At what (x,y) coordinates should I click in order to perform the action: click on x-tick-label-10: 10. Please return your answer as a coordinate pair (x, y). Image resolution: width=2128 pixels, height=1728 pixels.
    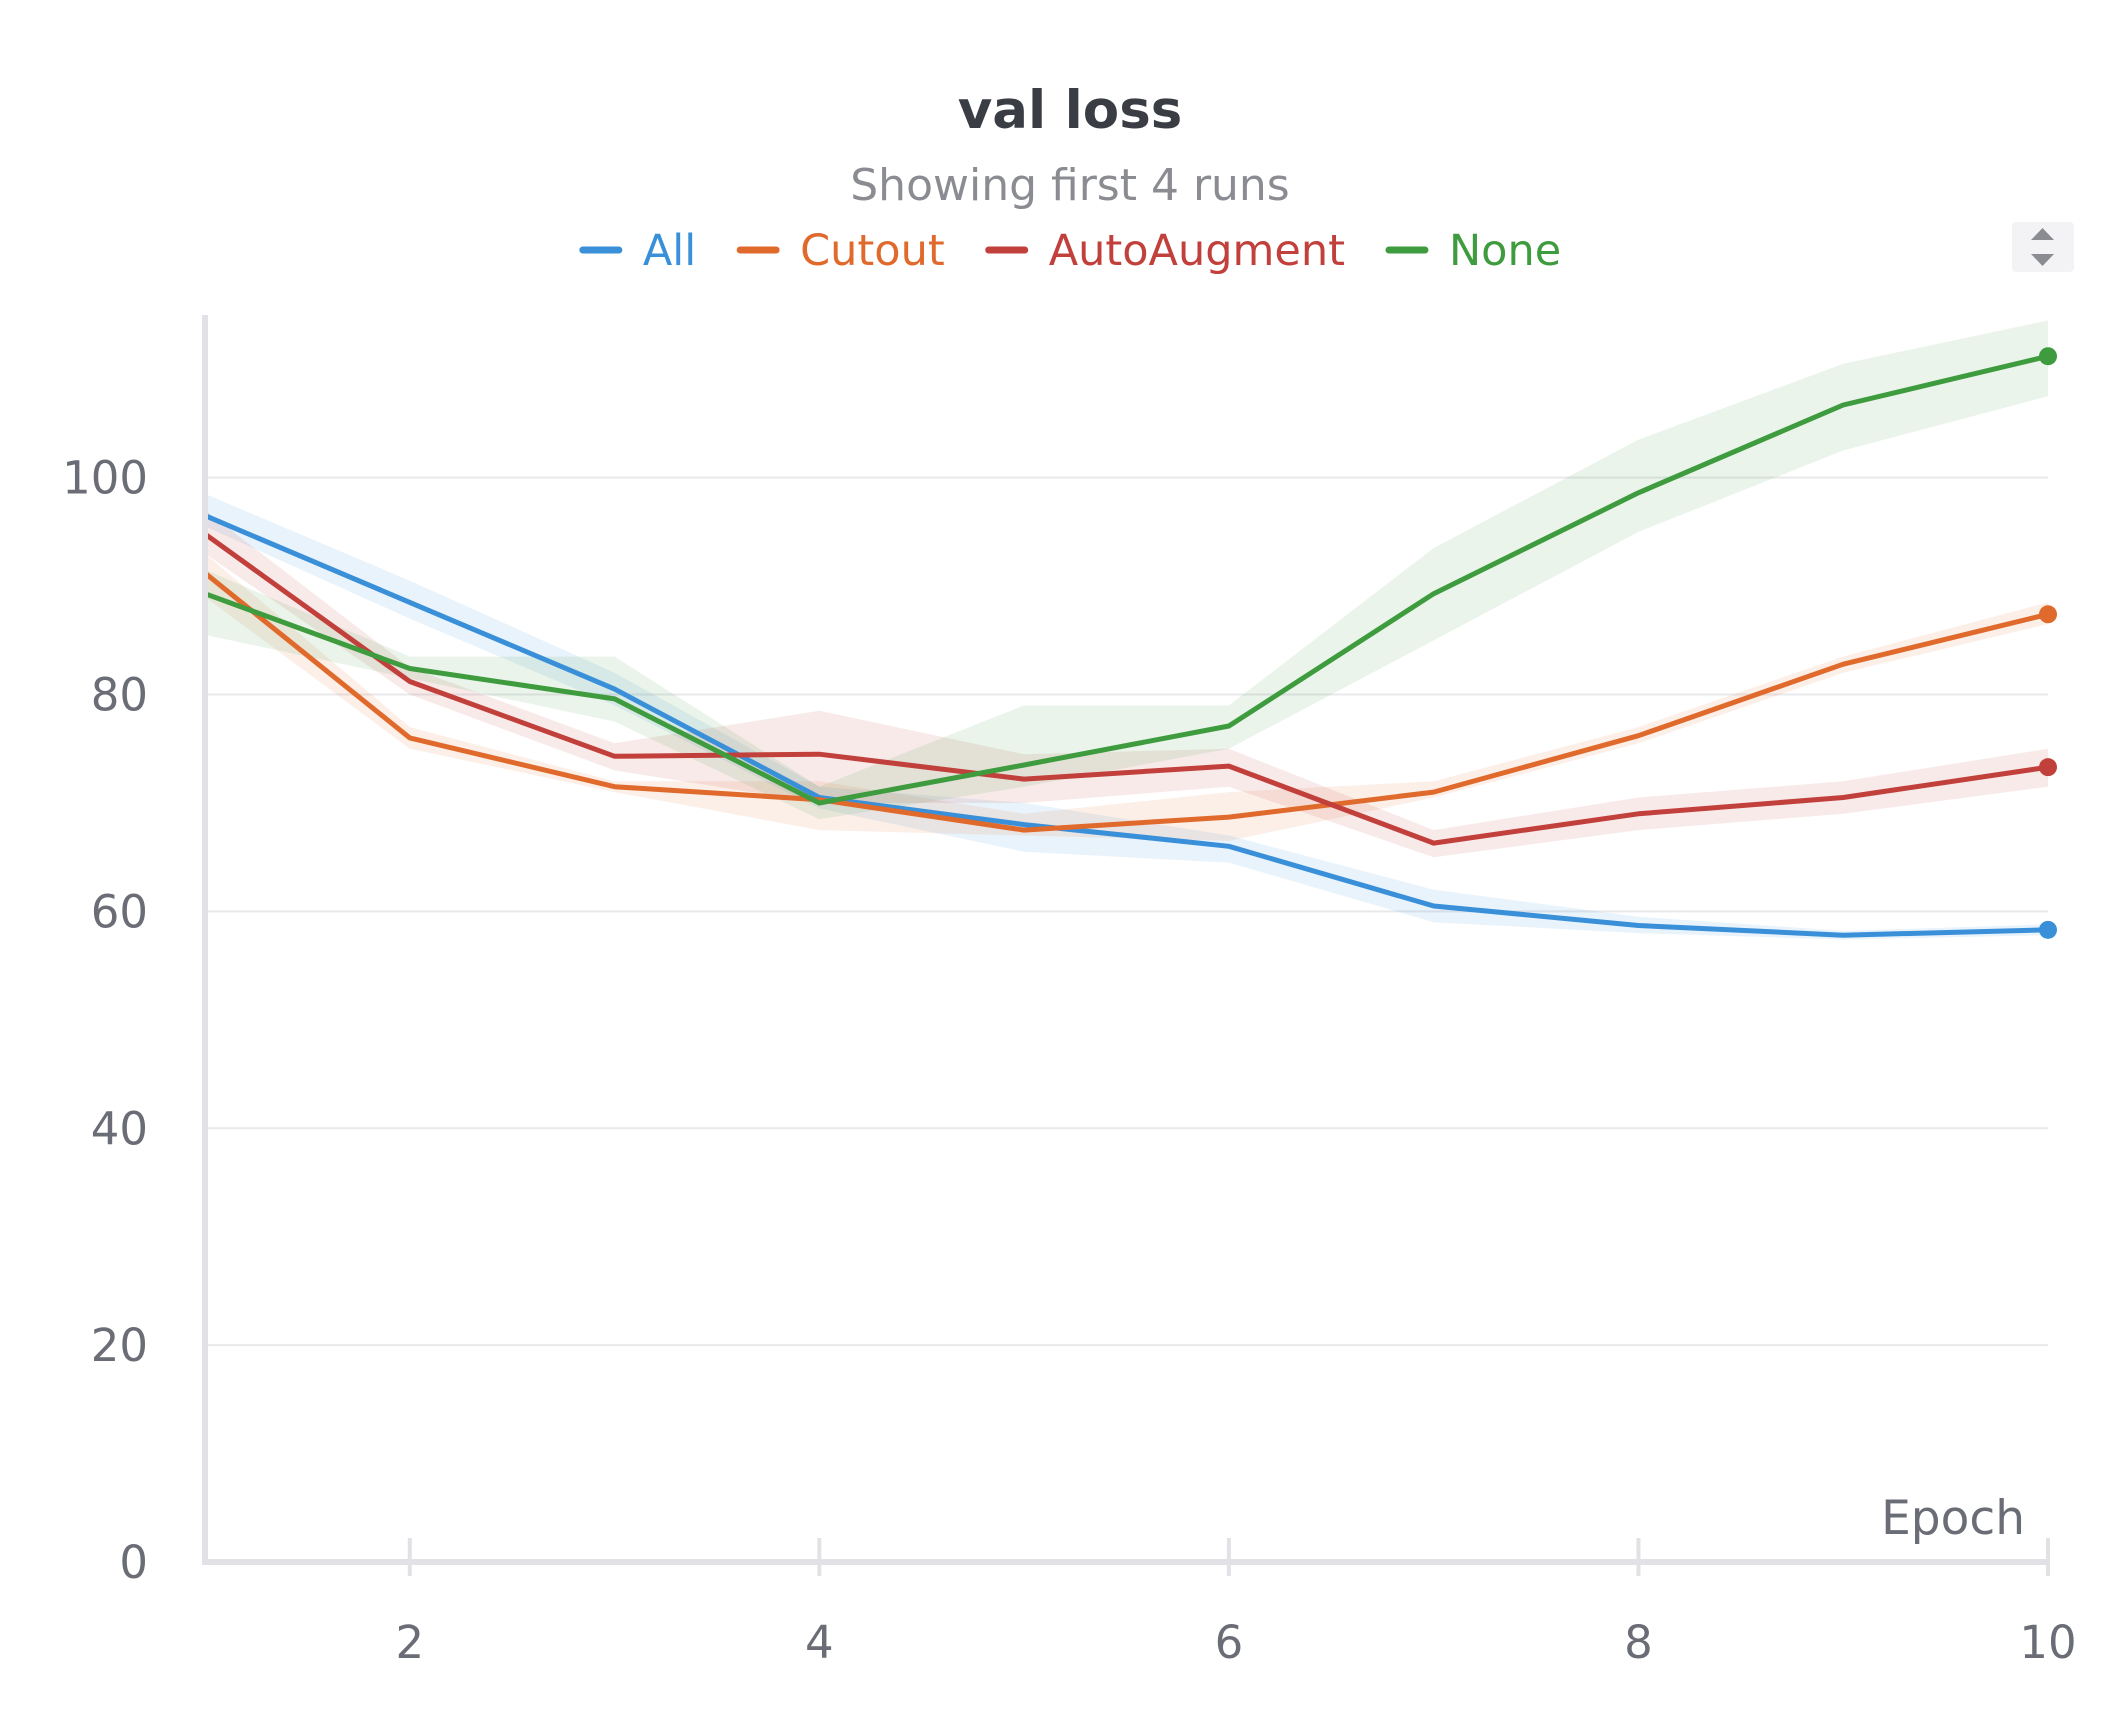
    Looking at the image, I should click on (2047, 1642).